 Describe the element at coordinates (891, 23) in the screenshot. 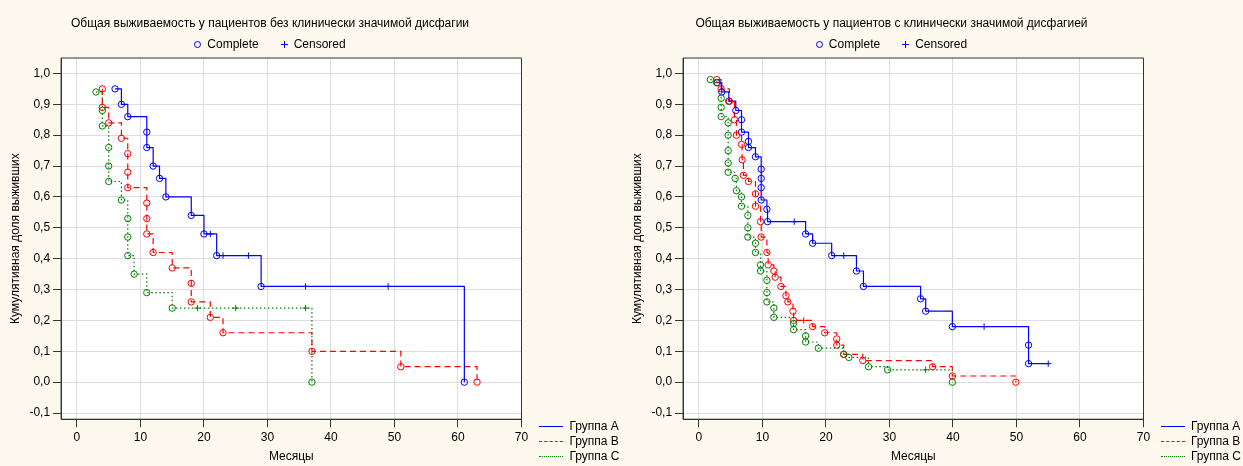

I see `chart-title: Общая выживаемость у пациентов с клинически значимой дисфагией` at that location.